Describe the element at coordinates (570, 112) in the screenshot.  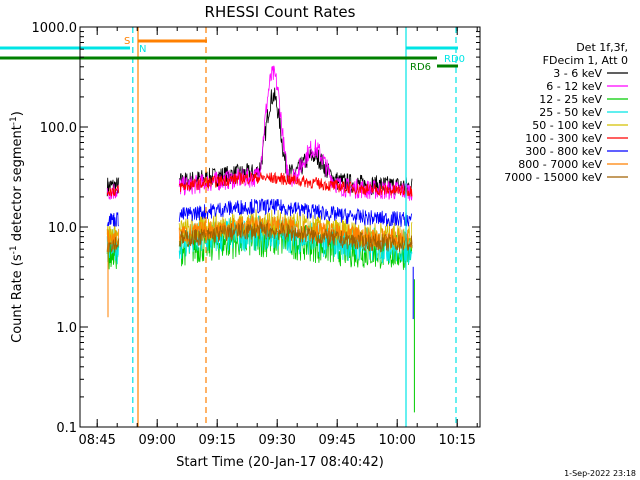
I see `legend-label-4: 25 - 50 keV` at that location.